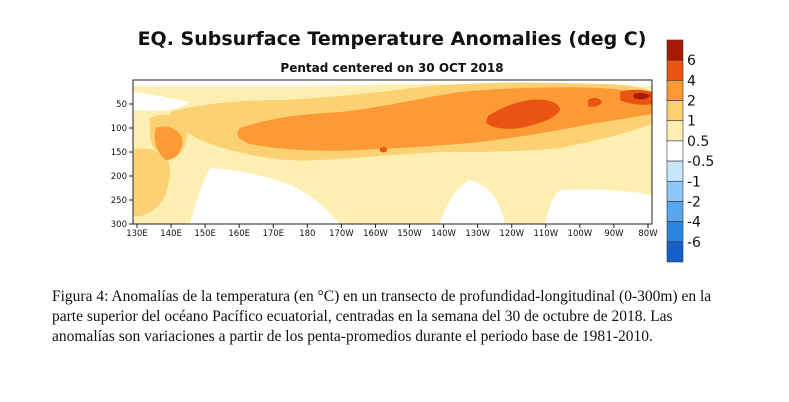 This screenshot has width=789, height=402. What do you see at coordinates (580, 234) in the screenshot?
I see `x-tick-label: 100W` at bounding box center [580, 234].